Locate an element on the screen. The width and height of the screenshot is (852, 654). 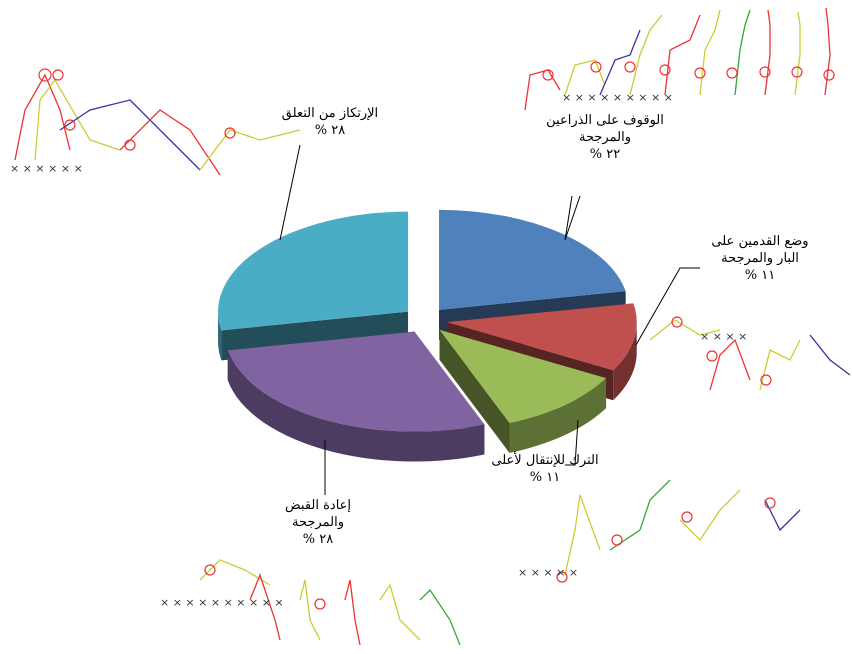
category-label: الترك للإنتقال لأعلى is located at coordinates (545, 460).